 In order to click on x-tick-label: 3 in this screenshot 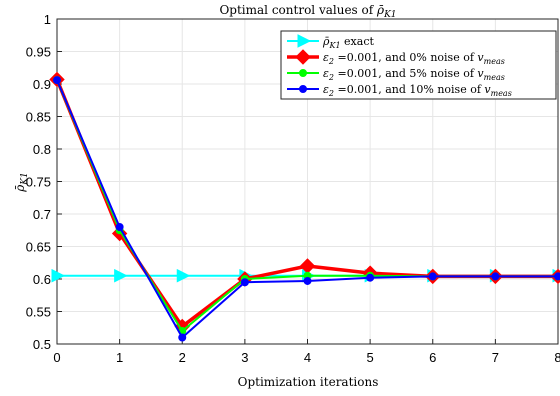, I will do `click(244, 357)`.